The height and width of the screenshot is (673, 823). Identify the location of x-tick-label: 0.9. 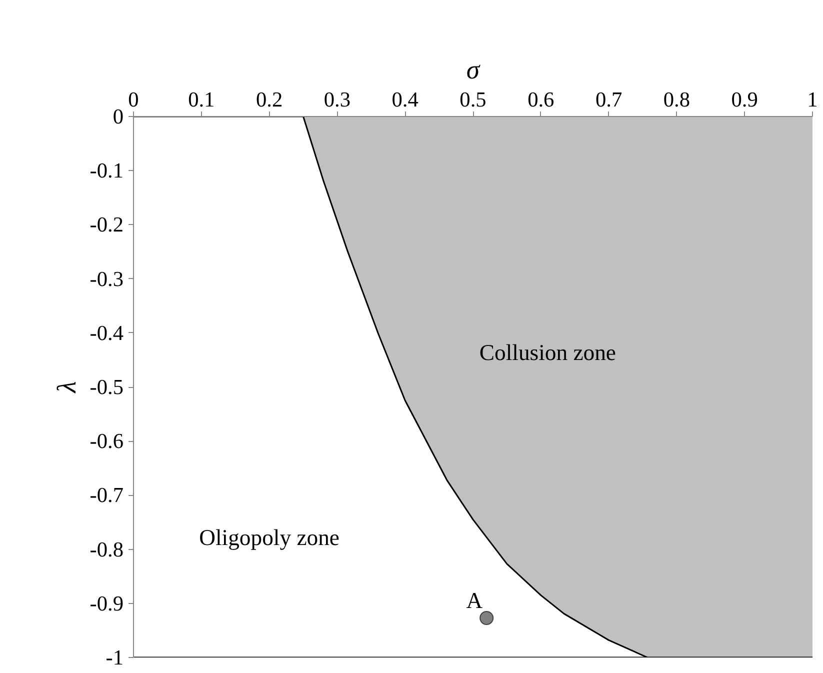
(744, 100).